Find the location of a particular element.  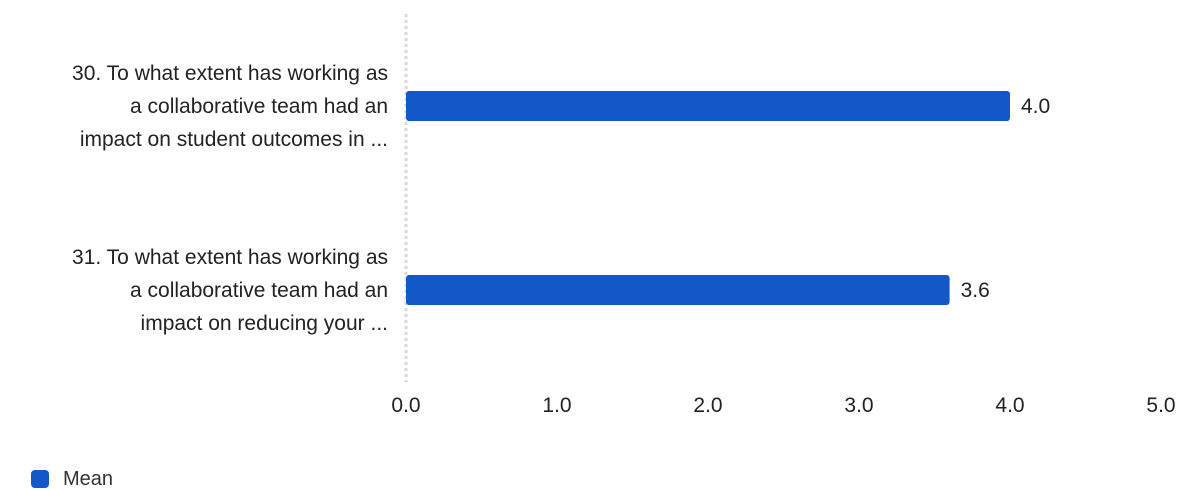

data-label-2: 3.6 is located at coordinates (975, 290).